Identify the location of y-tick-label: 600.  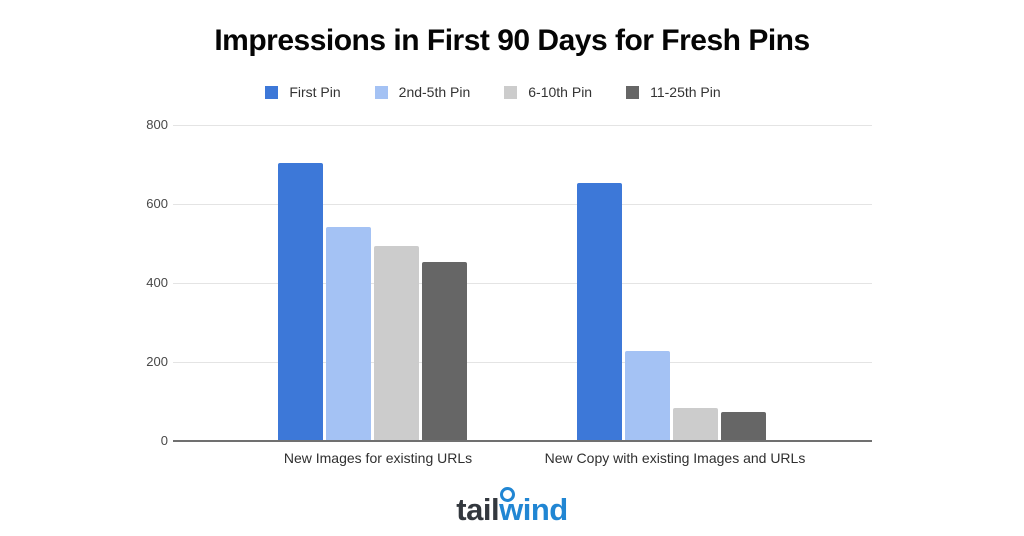
(157, 203).